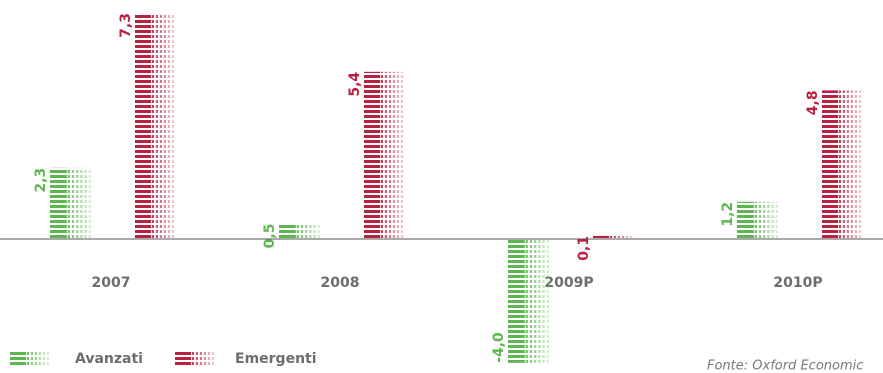 The width and height of the screenshot is (883, 373). I want to click on data-label: 5,4, so click(355, 84).